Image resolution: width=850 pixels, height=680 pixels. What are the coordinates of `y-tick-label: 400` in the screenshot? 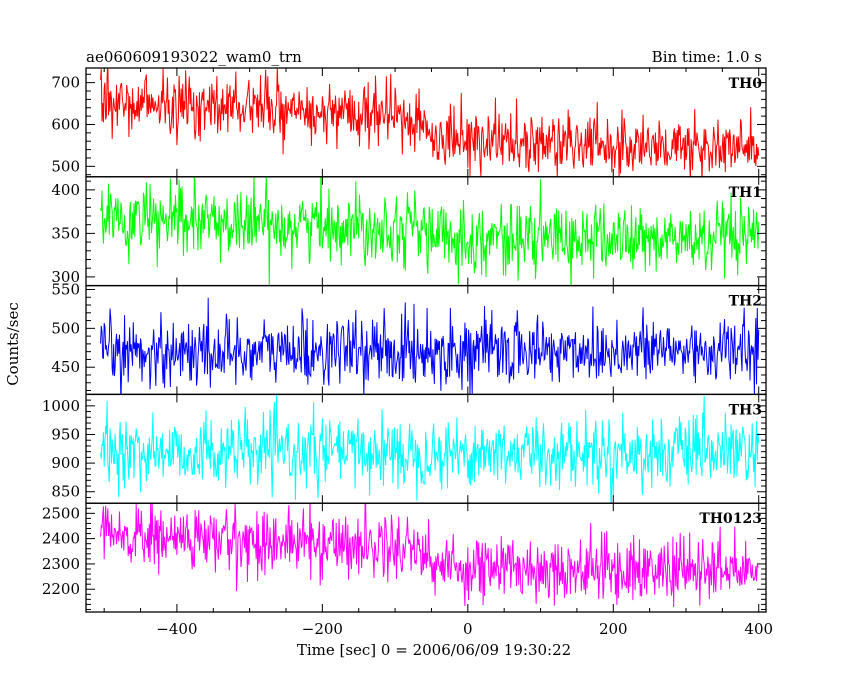 It's located at (65, 190).